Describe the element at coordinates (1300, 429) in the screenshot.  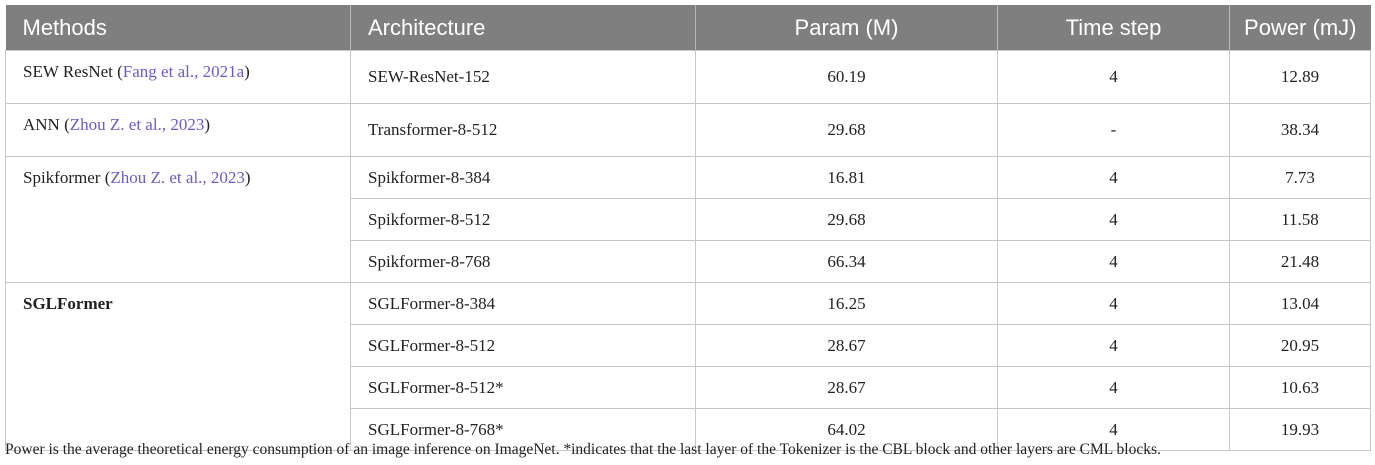
I see `power-cell: 19.93` at that location.